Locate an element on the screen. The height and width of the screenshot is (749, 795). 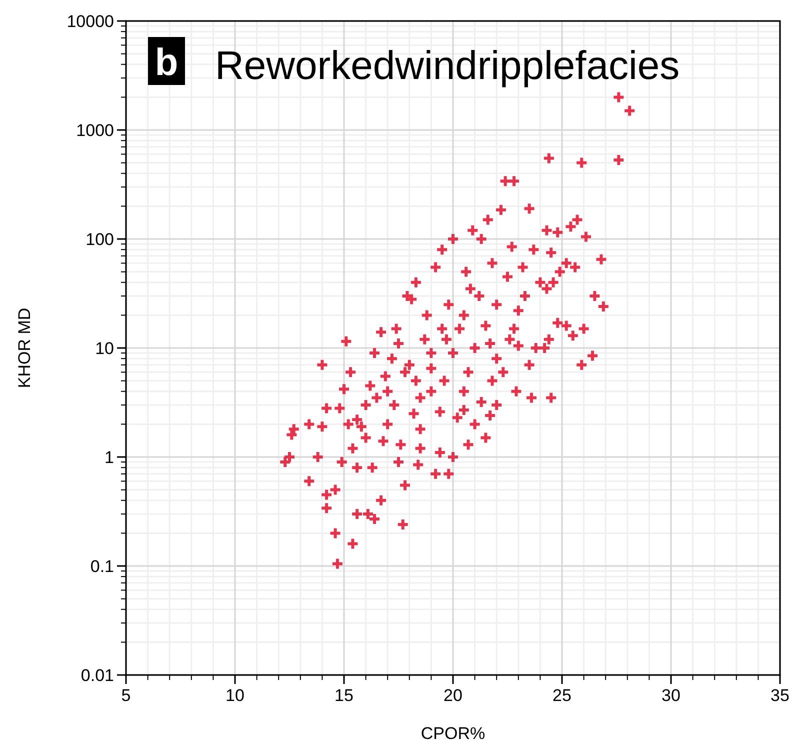
x-tick-label: 25 is located at coordinates (562, 695).